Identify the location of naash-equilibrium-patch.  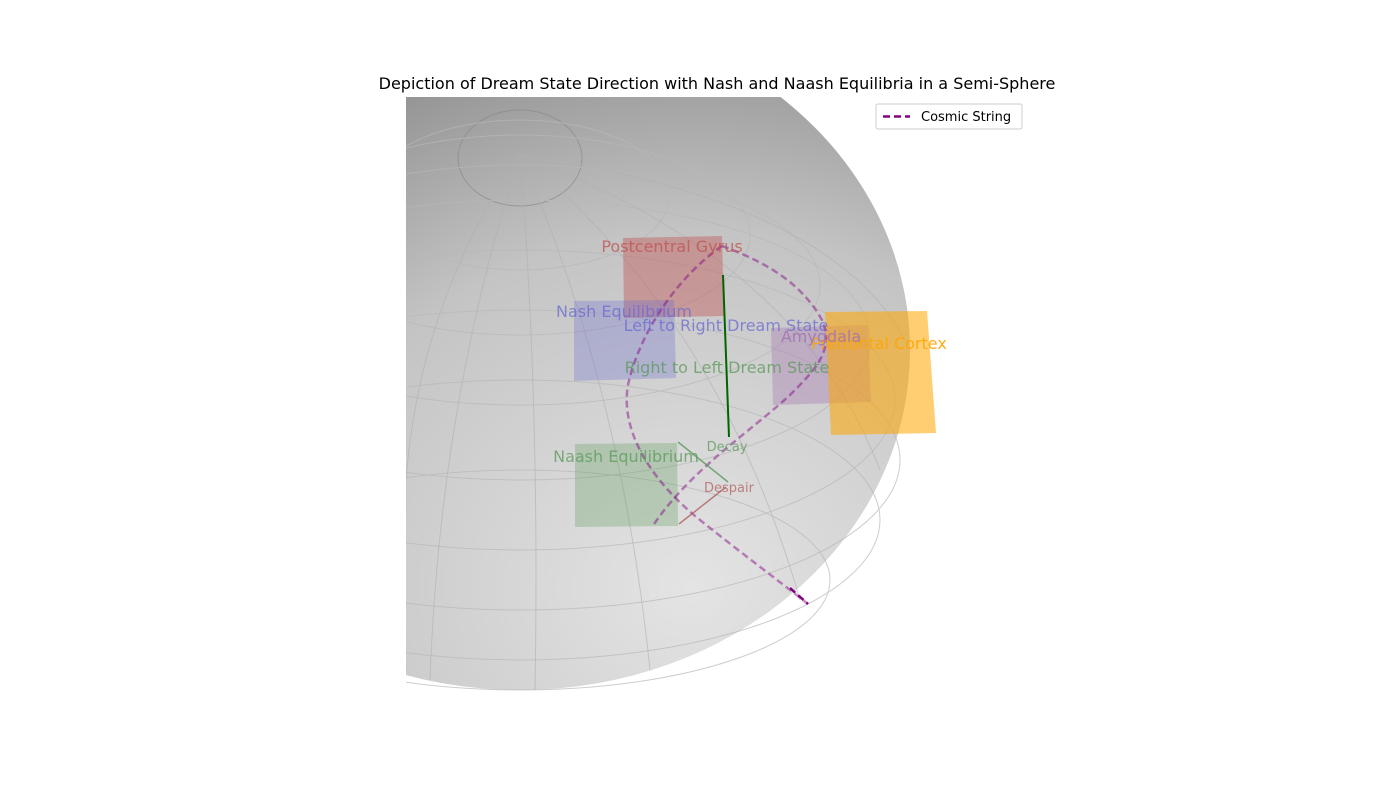
(626, 485).